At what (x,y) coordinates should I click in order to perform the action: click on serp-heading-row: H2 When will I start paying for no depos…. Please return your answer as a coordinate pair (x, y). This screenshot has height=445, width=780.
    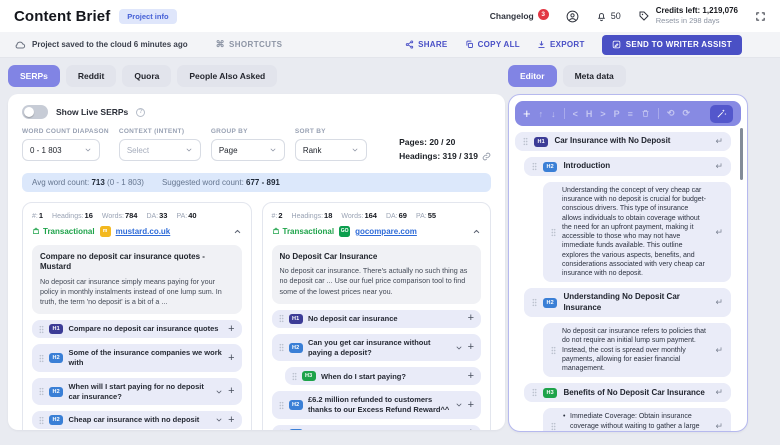
    Looking at the image, I should click on (137, 391).